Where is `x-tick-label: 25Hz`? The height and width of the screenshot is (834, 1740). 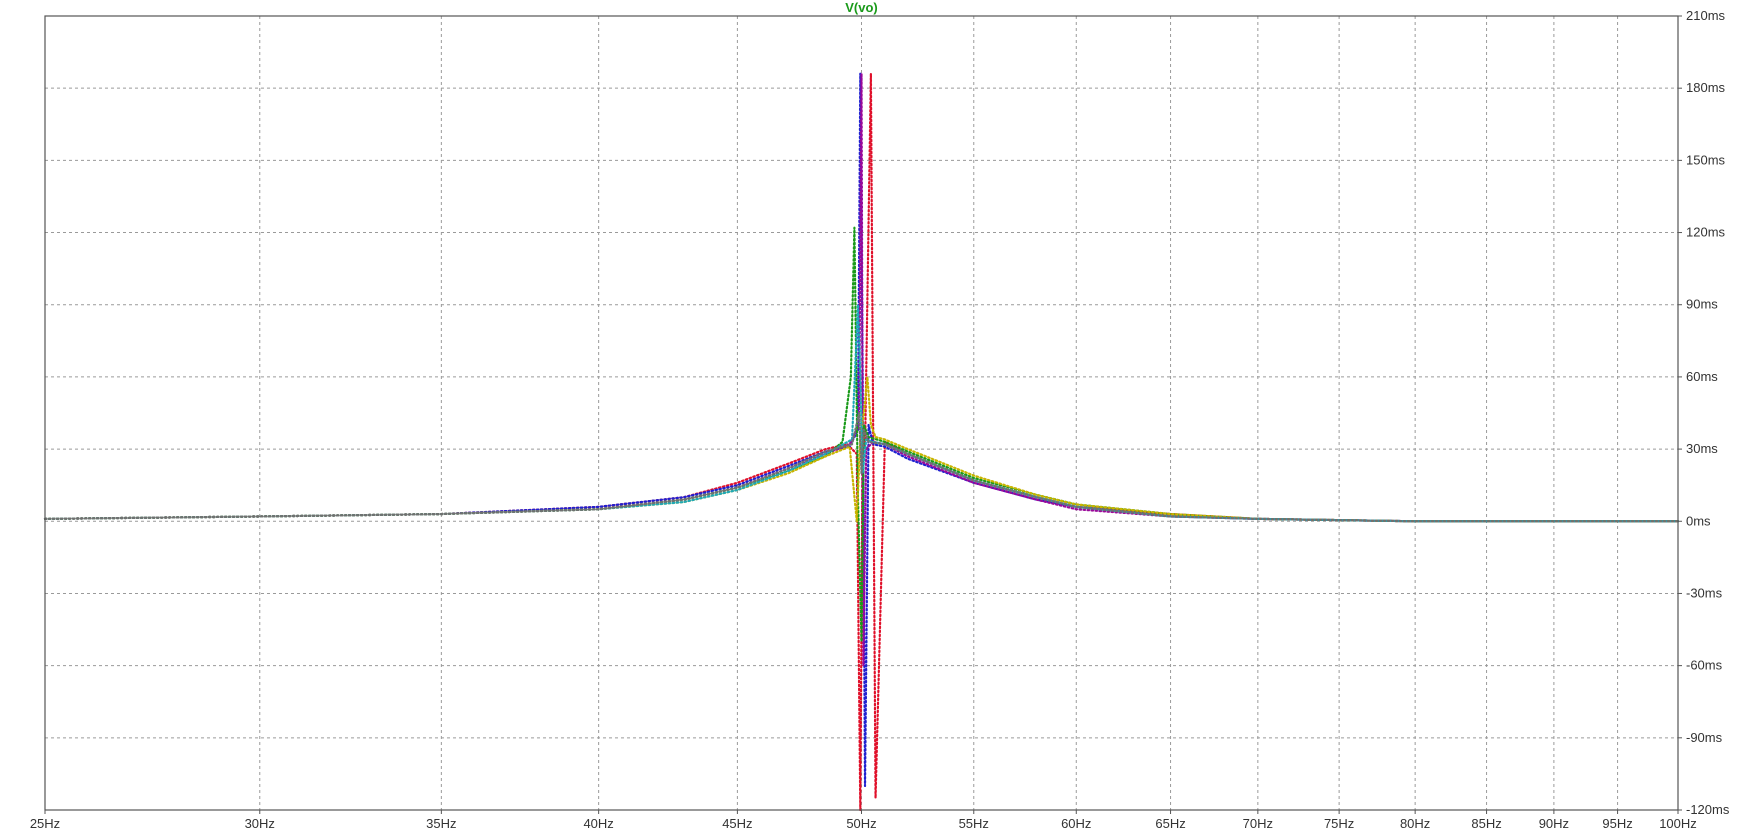
x-tick-label: 25Hz is located at coordinates (45, 823).